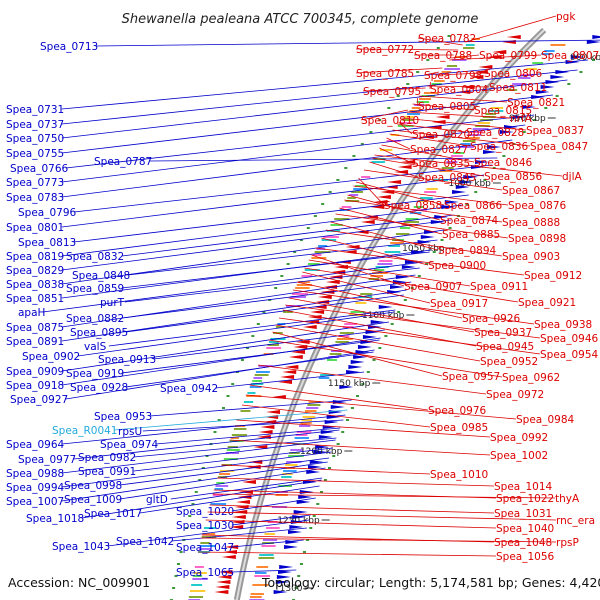  I want to click on gene-label: Spea_0858, so click(413, 206).